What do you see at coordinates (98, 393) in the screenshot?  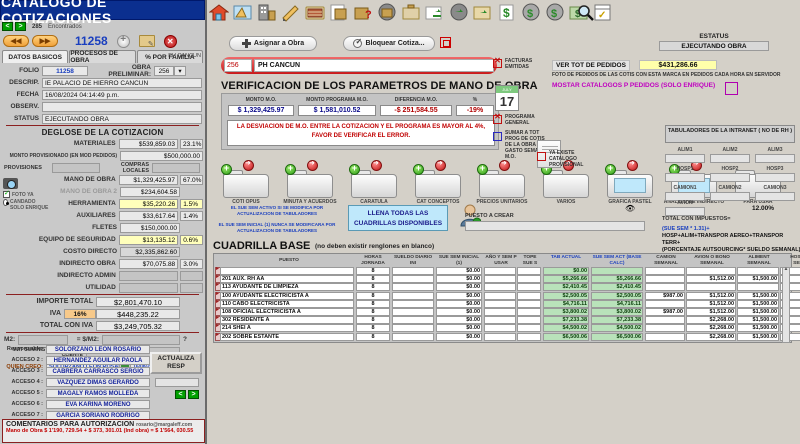 I see `acceso-value: MAGALY RAMOS MOLLEDA` at bounding box center [98, 393].